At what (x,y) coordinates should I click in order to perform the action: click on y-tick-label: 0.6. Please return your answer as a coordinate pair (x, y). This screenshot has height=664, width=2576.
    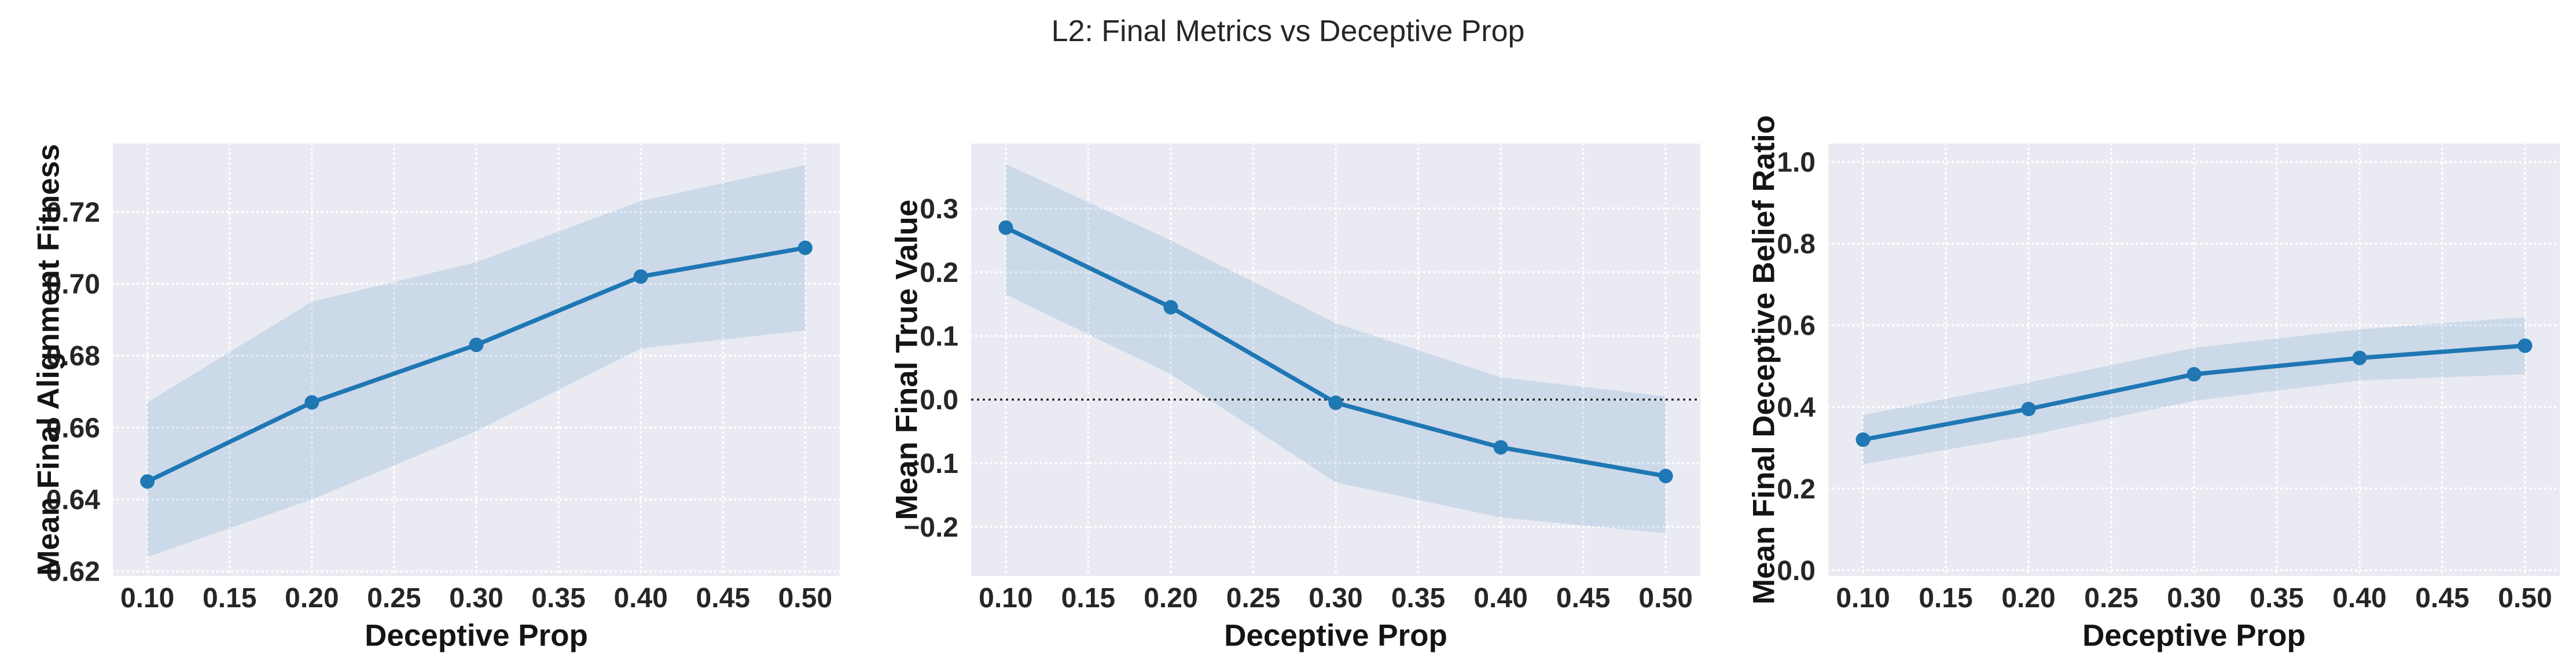
    Looking at the image, I should click on (1797, 326).